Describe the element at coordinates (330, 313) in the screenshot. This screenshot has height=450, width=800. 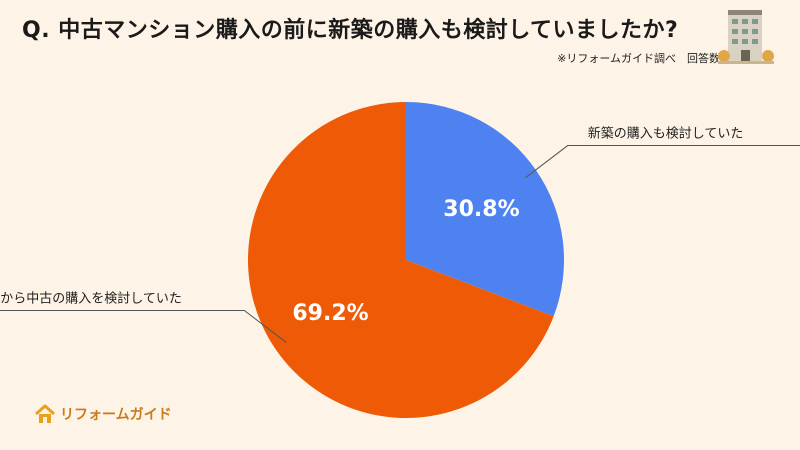
I see `slice-value-label-2: 69.2%` at that location.